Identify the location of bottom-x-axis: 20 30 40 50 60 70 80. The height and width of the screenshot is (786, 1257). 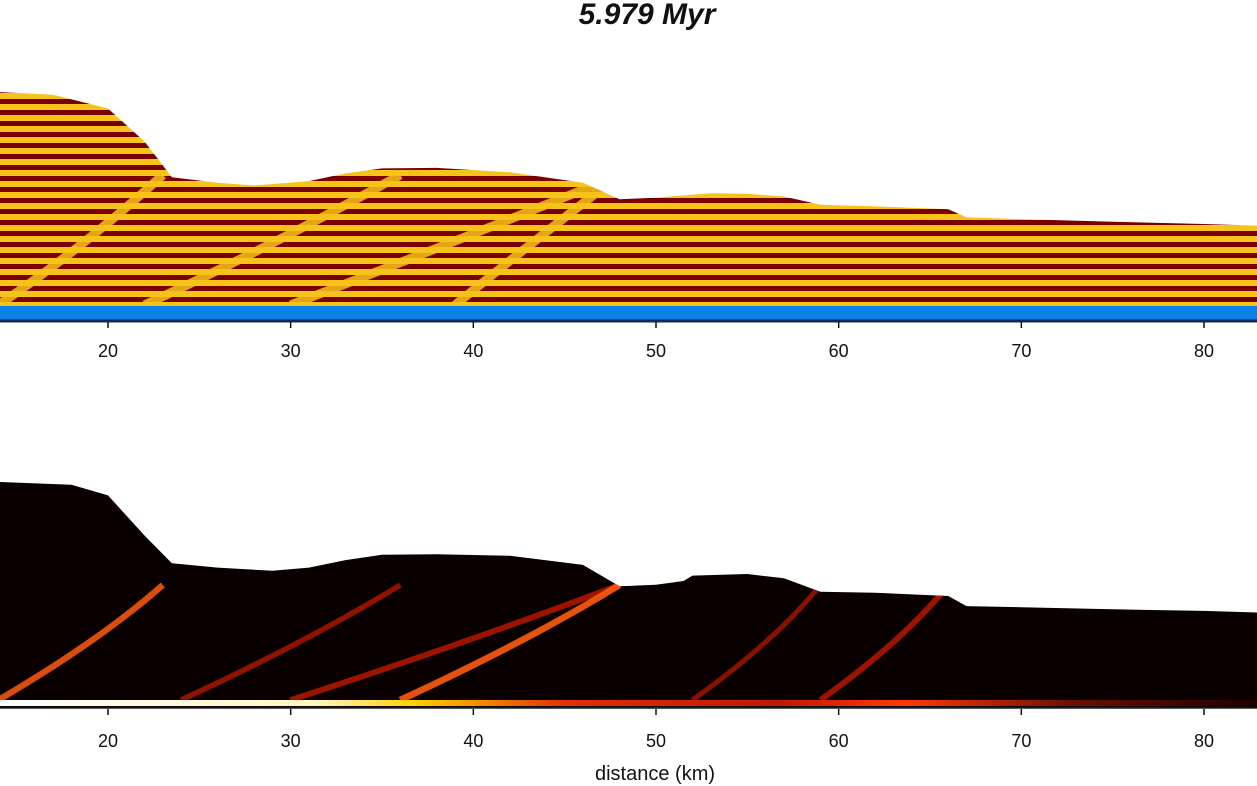
(656, 730).